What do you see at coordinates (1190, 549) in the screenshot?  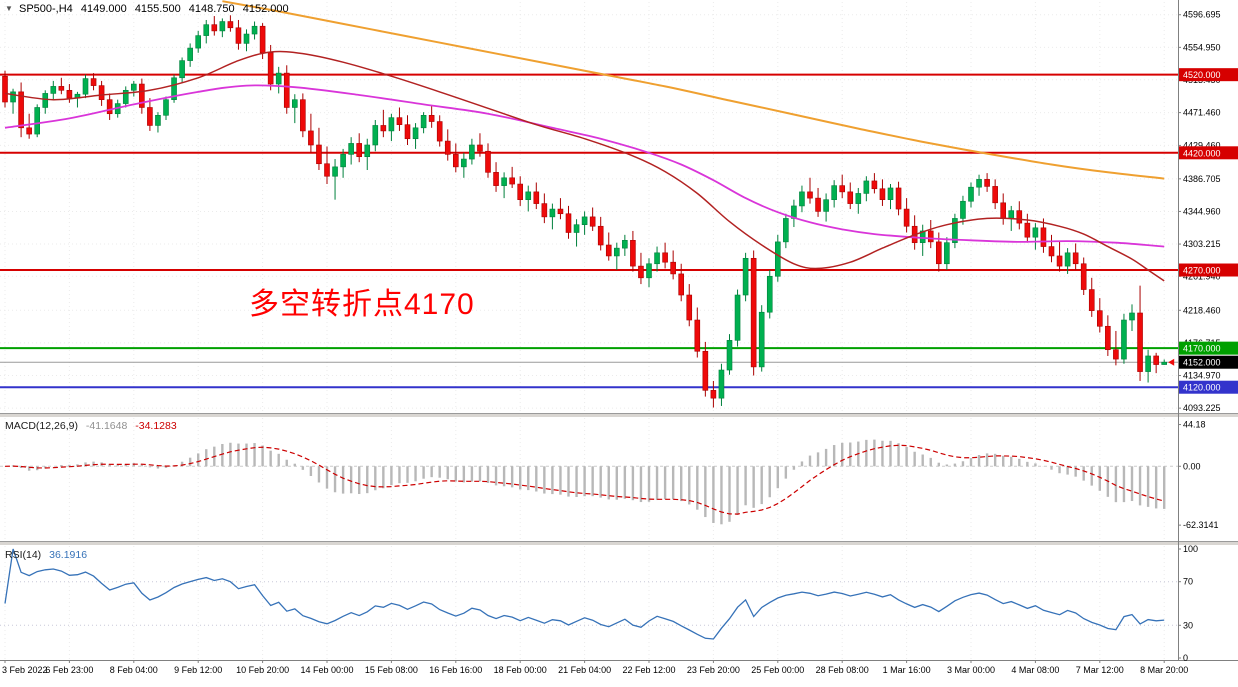 I see `svg-text: 100` at bounding box center [1190, 549].